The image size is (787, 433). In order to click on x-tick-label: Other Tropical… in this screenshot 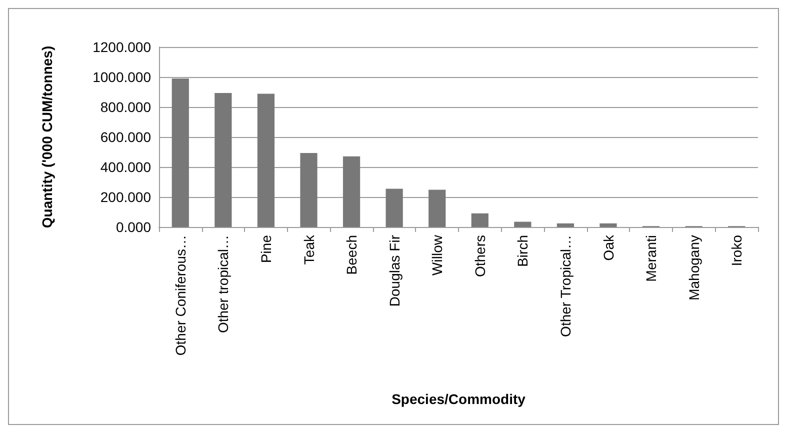, I will do `click(565, 286)`.